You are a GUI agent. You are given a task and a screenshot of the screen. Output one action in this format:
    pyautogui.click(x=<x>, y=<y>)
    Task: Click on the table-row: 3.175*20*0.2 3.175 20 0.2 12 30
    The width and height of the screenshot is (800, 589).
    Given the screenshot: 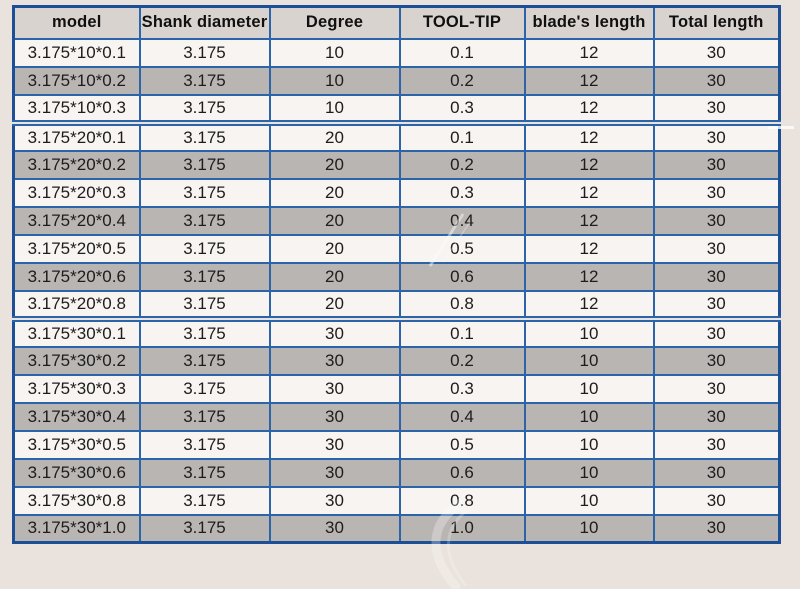 What is the action you would take?
    pyautogui.click(x=396, y=164)
    